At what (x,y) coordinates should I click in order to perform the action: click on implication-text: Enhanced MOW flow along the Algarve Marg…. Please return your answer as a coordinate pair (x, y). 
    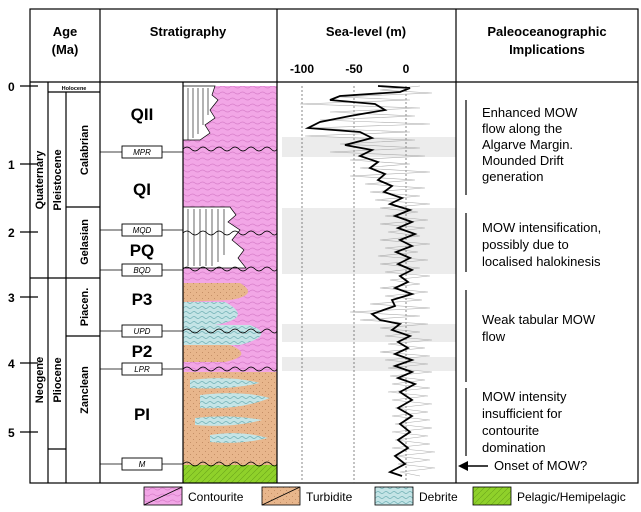
    Looking at the image, I should click on (541, 289).